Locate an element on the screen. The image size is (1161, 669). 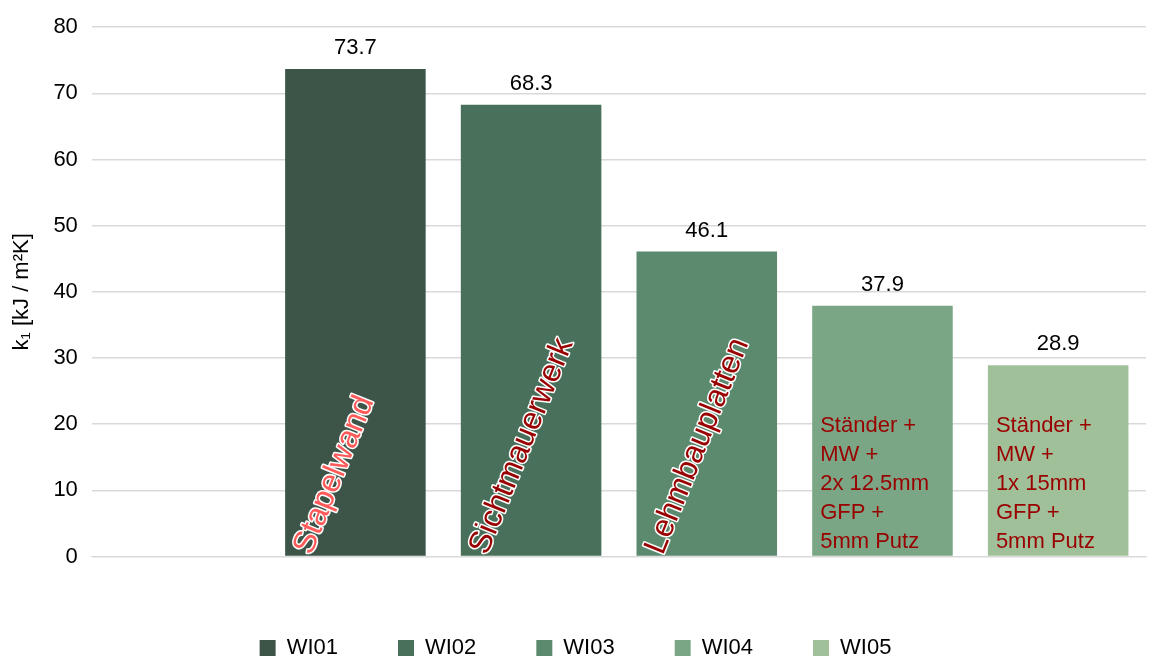
y-tick-label: 20 is located at coordinates (65, 423).